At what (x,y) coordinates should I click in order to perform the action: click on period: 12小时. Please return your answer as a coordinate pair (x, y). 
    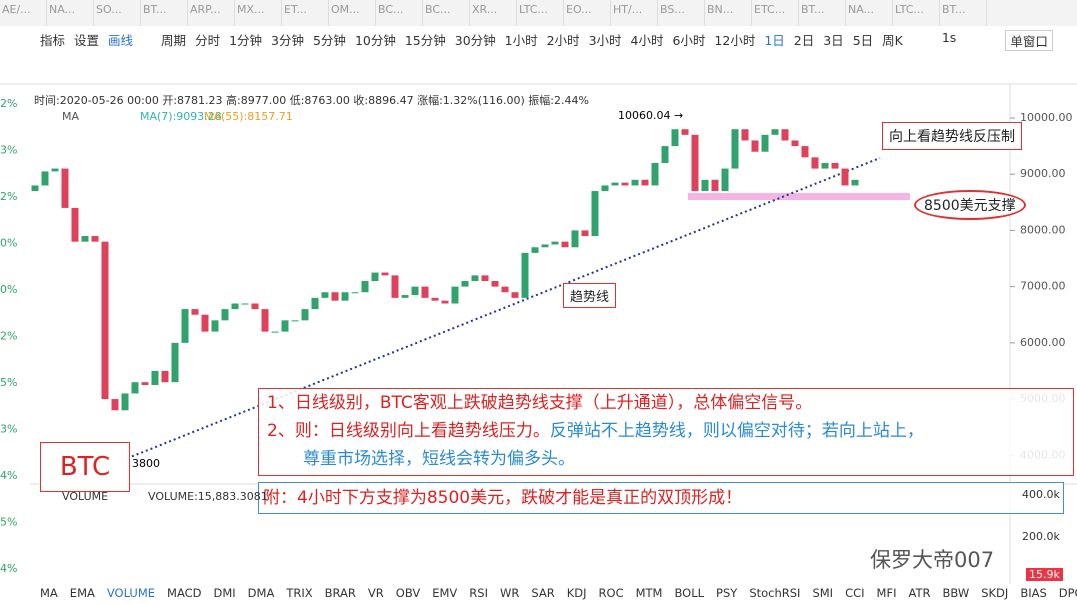
    Looking at the image, I should click on (735, 40).